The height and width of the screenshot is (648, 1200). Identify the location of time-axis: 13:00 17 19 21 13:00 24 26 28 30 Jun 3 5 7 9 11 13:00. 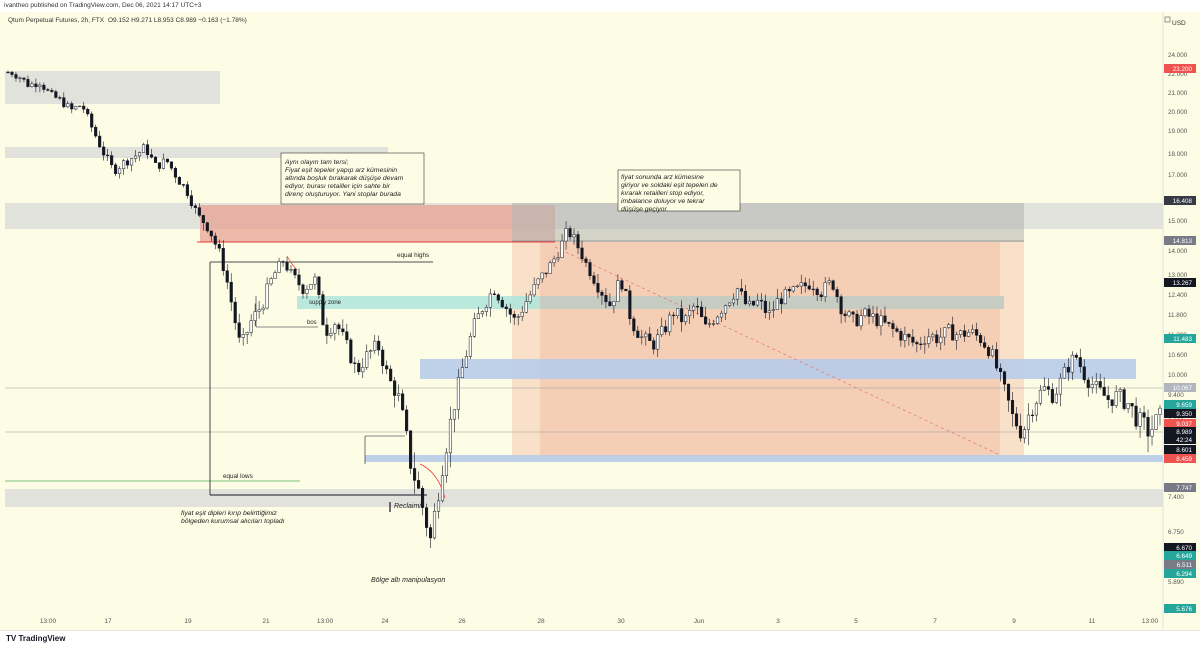
(599, 621).